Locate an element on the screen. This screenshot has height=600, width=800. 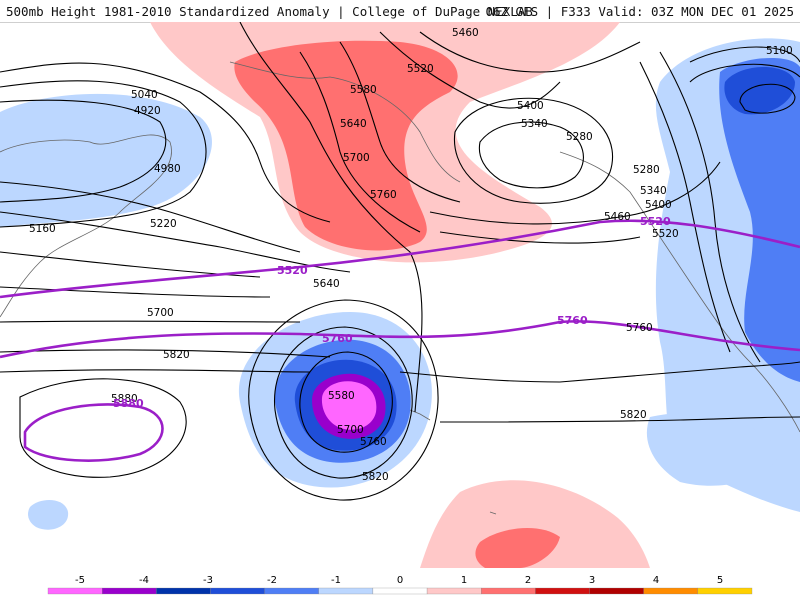
positive-anomaly-area-south-core is located at coordinates (517, 547).